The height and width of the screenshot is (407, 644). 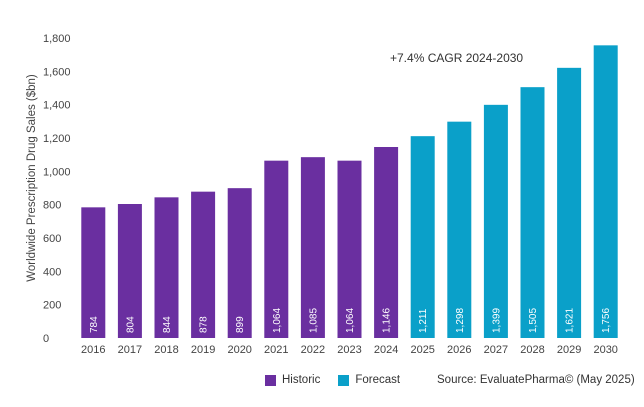 What do you see at coordinates (496, 350) in the screenshot?
I see `x-tick-label: 2027` at bounding box center [496, 350].